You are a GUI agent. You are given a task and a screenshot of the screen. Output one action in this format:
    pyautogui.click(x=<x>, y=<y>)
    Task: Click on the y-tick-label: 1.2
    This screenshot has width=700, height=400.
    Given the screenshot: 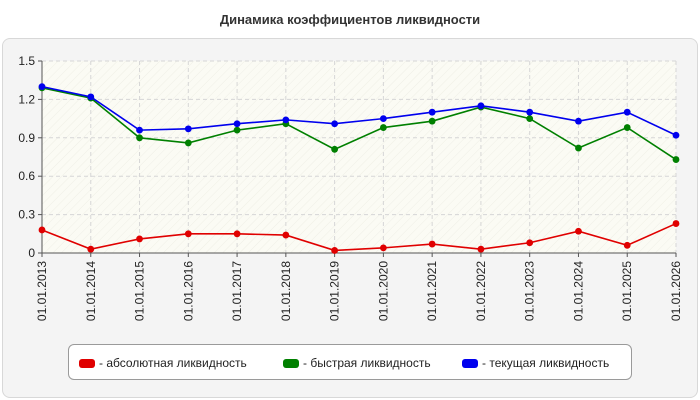 What is the action you would take?
    pyautogui.click(x=26, y=99)
    